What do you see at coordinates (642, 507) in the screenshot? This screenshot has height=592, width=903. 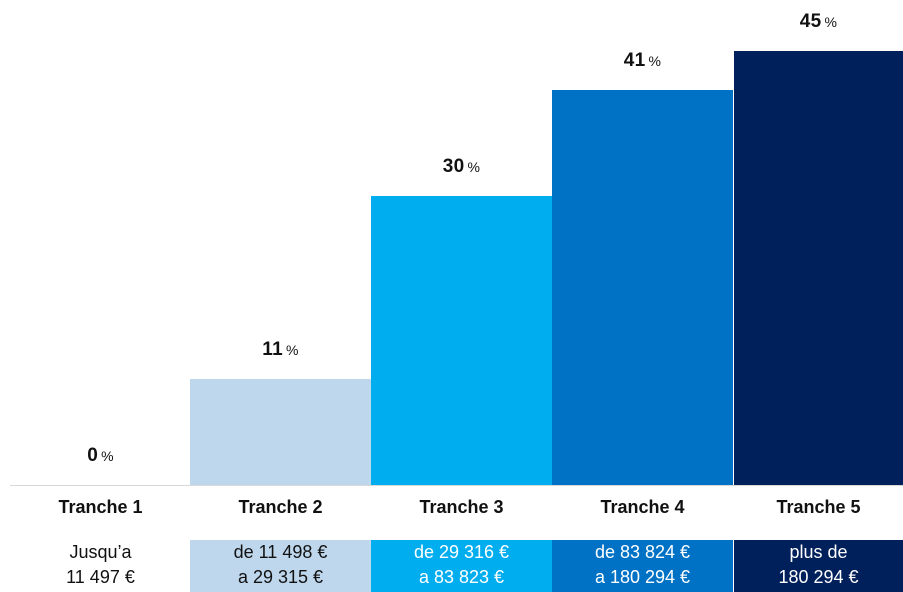 I see `category-label-4: Tranche 4` at bounding box center [642, 507].